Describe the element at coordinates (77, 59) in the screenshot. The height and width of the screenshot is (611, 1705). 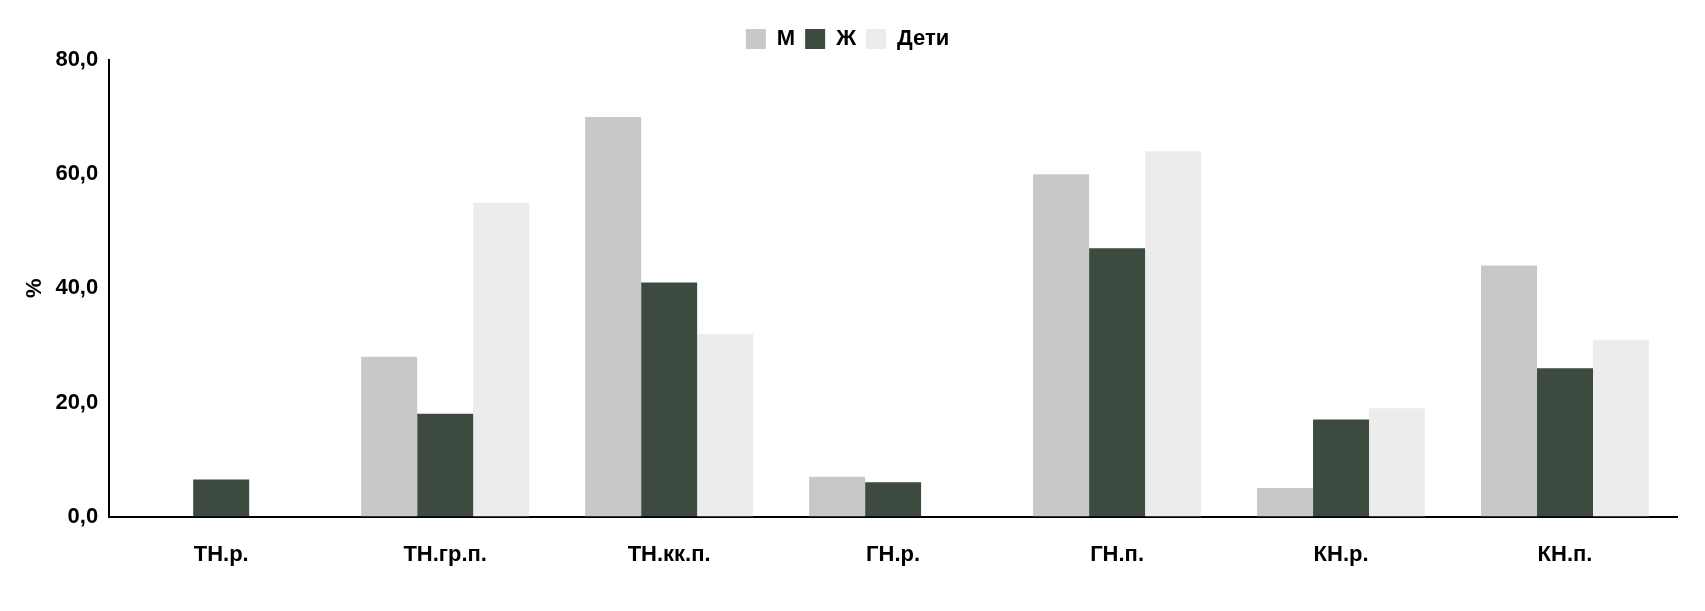
I see `y-tick-label: 80,0` at that location.